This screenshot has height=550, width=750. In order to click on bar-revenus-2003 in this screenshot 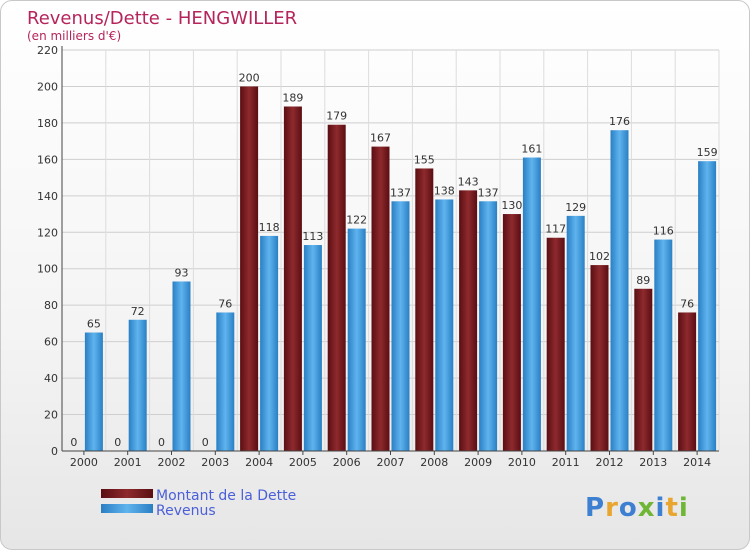, I will do `click(225, 381)`.